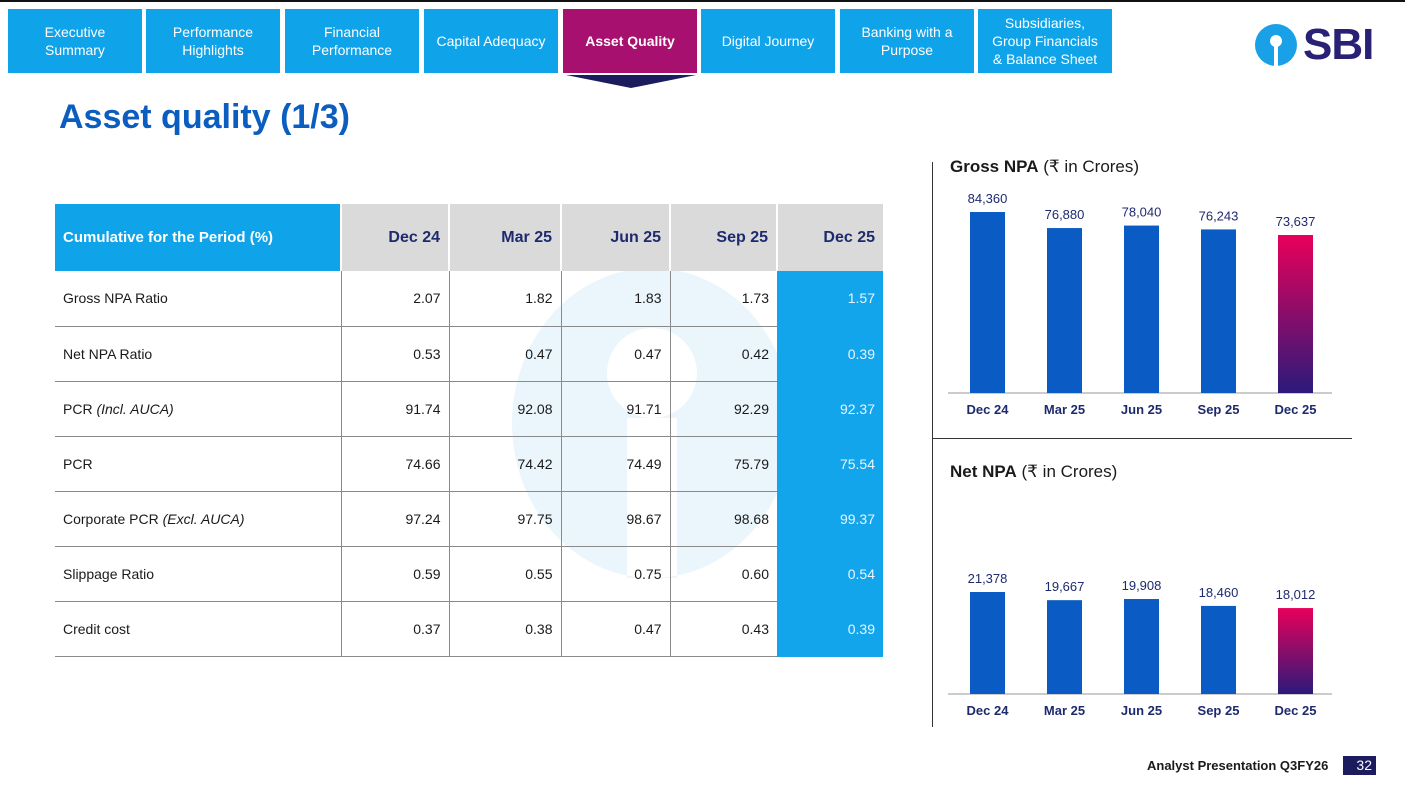 The width and height of the screenshot is (1405, 792). What do you see at coordinates (830, 409) in the screenshot?
I see `table-cell: 92.37` at bounding box center [830, 409].